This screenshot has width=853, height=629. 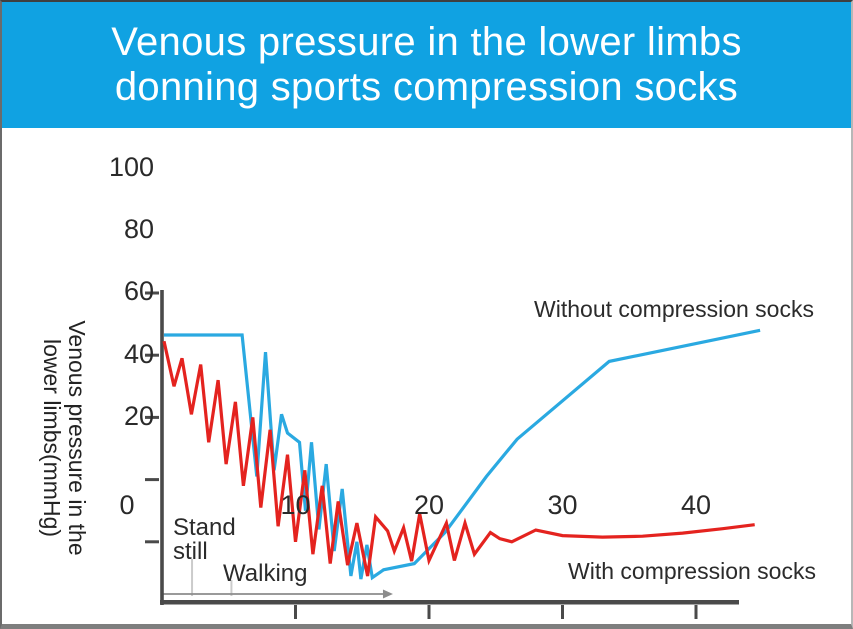 What do you see at coordinates (562, 505) in the screenshot?
I see `x-tick-label: 30` at bounding box center [562, 505].